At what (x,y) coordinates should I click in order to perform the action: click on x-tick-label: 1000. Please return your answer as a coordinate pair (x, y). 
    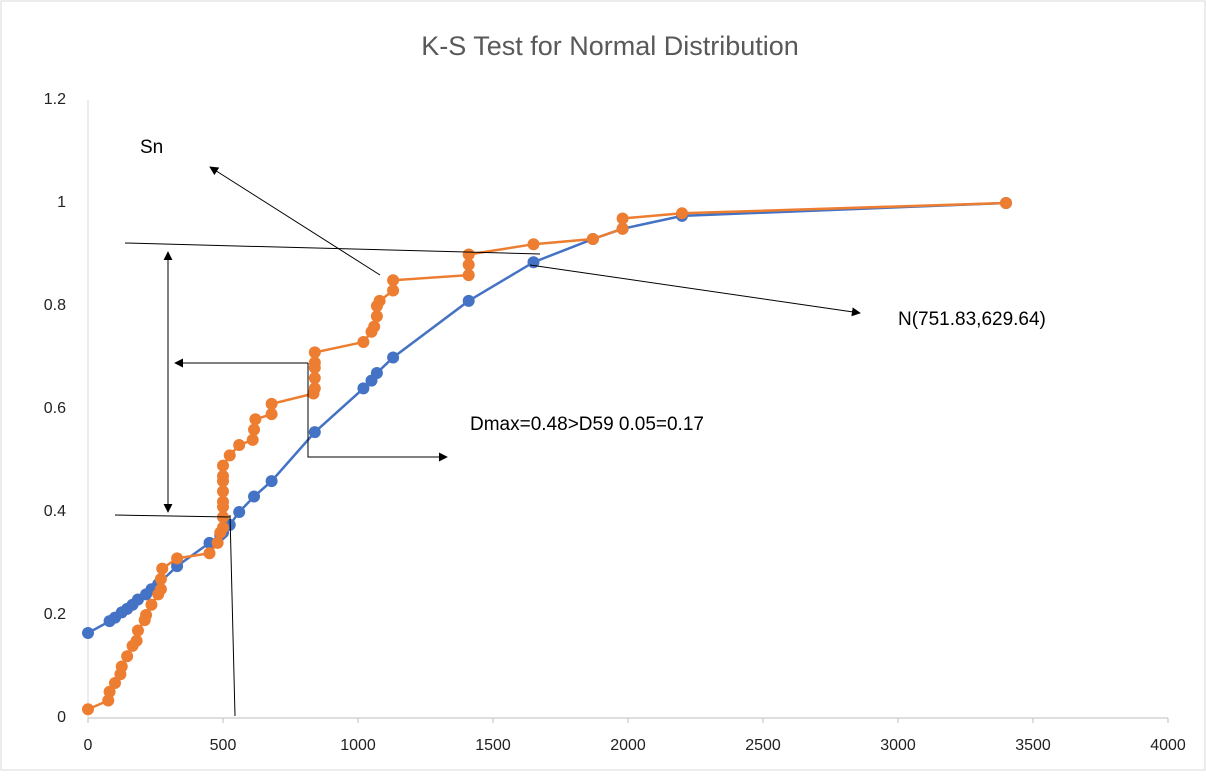
    Looking at the image, I should click on (358, 745).